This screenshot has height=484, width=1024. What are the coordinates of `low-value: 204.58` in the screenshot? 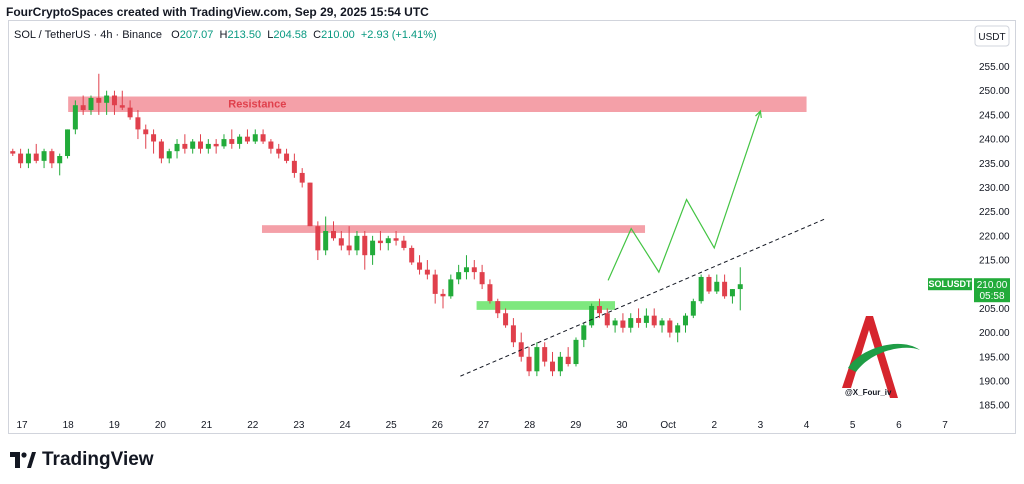 It's located at (290, 35).